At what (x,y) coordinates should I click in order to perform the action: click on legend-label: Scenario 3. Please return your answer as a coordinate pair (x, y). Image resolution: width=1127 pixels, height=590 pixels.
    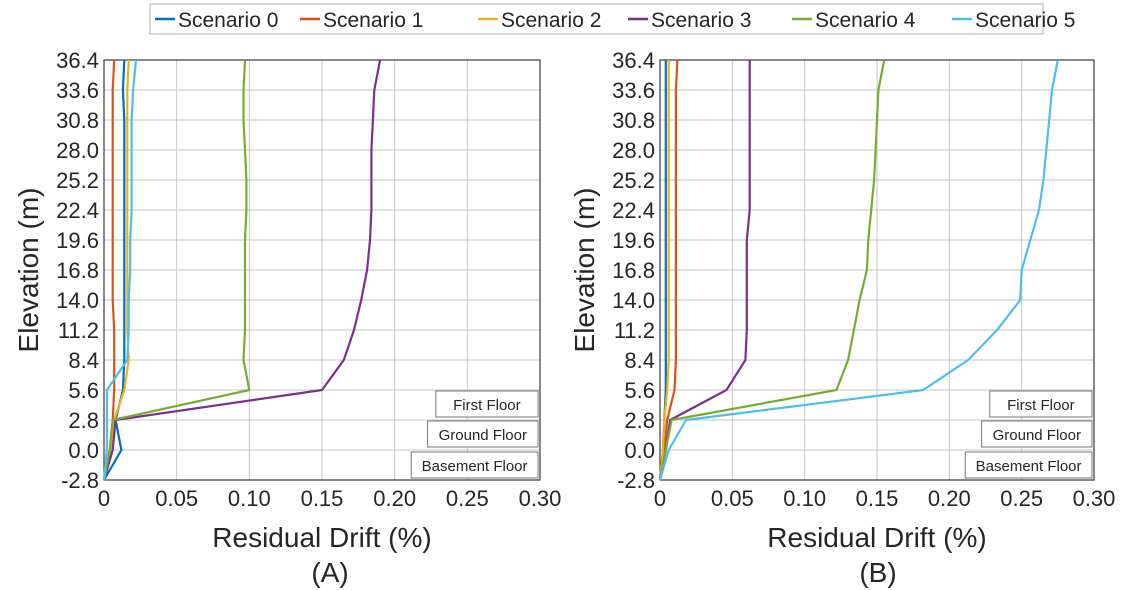
    Looking at the image, I should click on (701, 20).